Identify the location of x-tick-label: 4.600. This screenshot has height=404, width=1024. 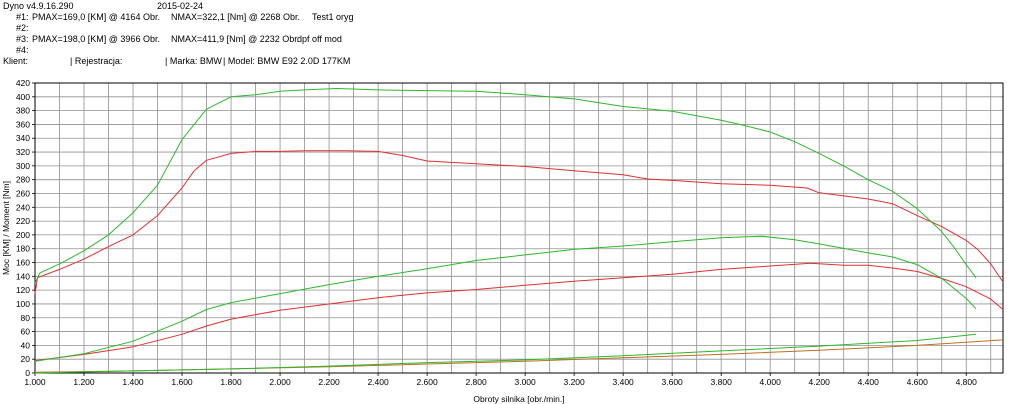
(918, 382).